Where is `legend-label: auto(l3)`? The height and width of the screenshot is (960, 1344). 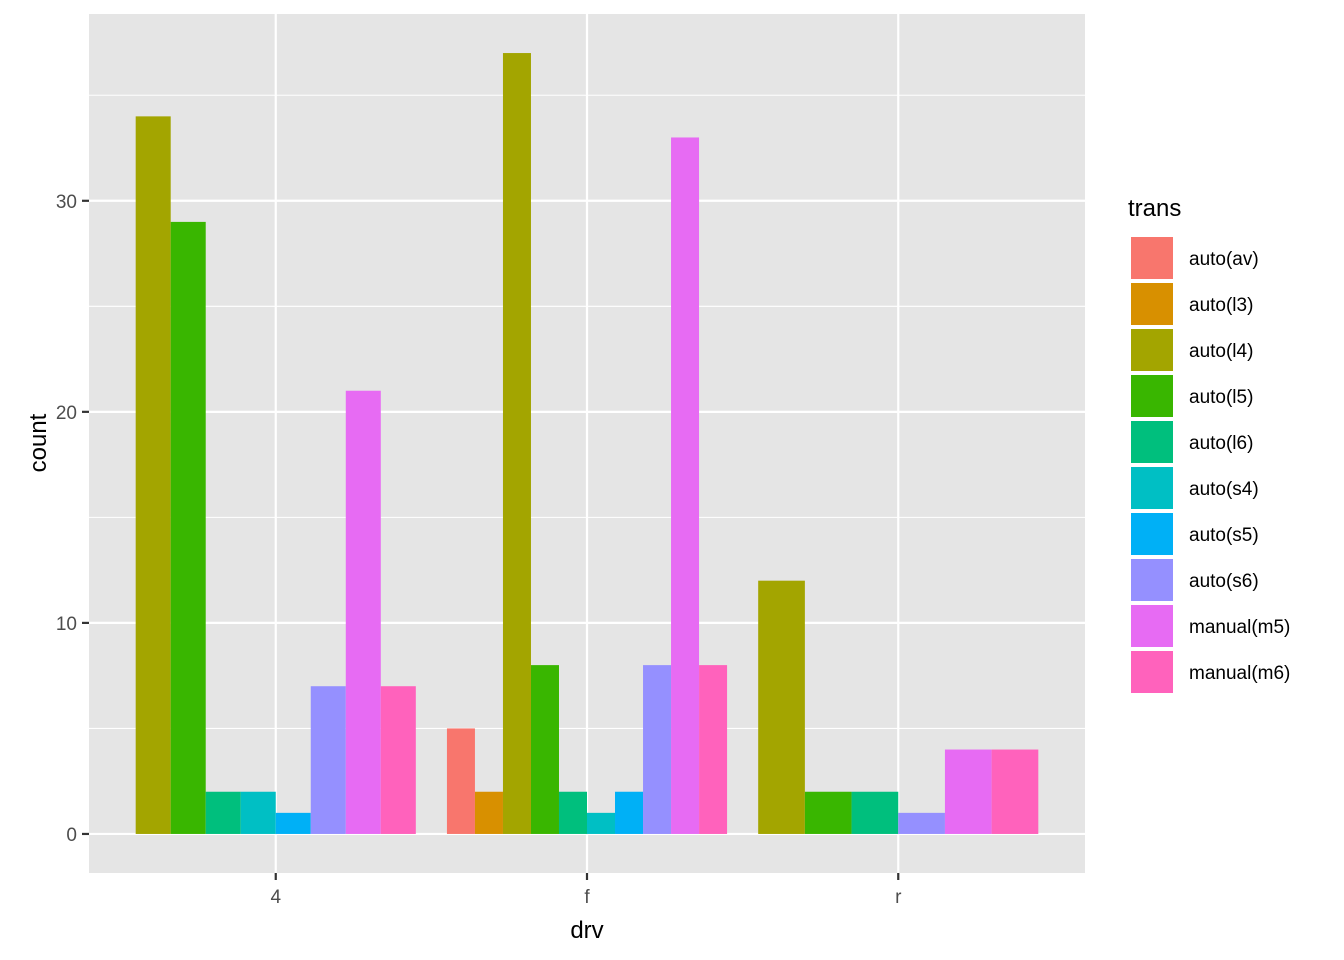
legend-label: auto(l3) is located at coordinates (1221, 305).